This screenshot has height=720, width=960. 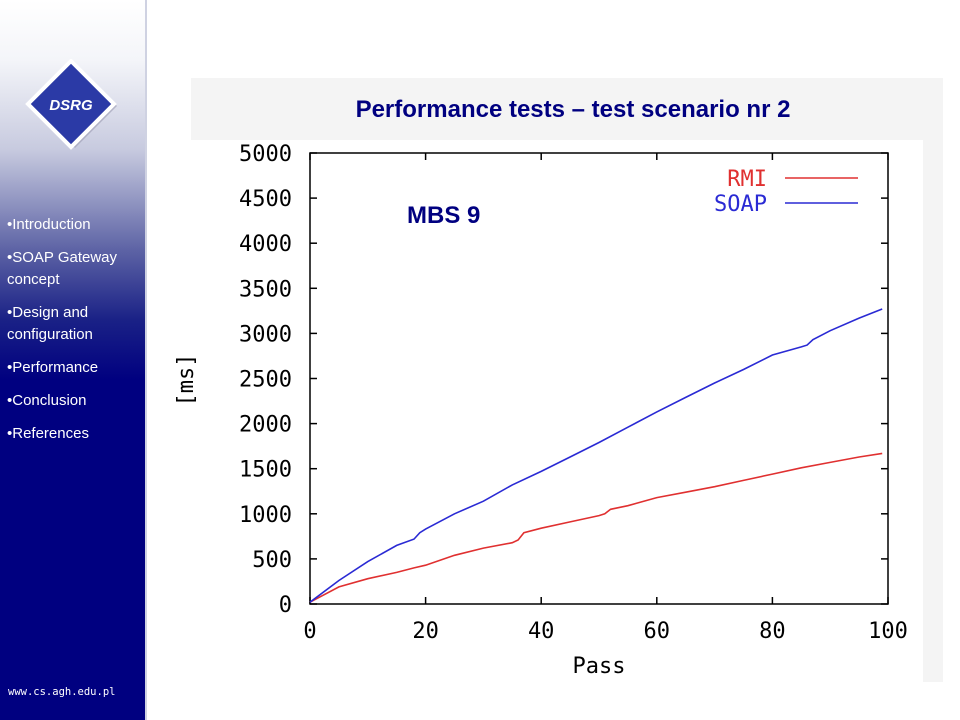 What do you see at coordinates (53, 367) in the screenshot?
I see `nav-item-performance: •Performance` at bounding box center [53, 367].